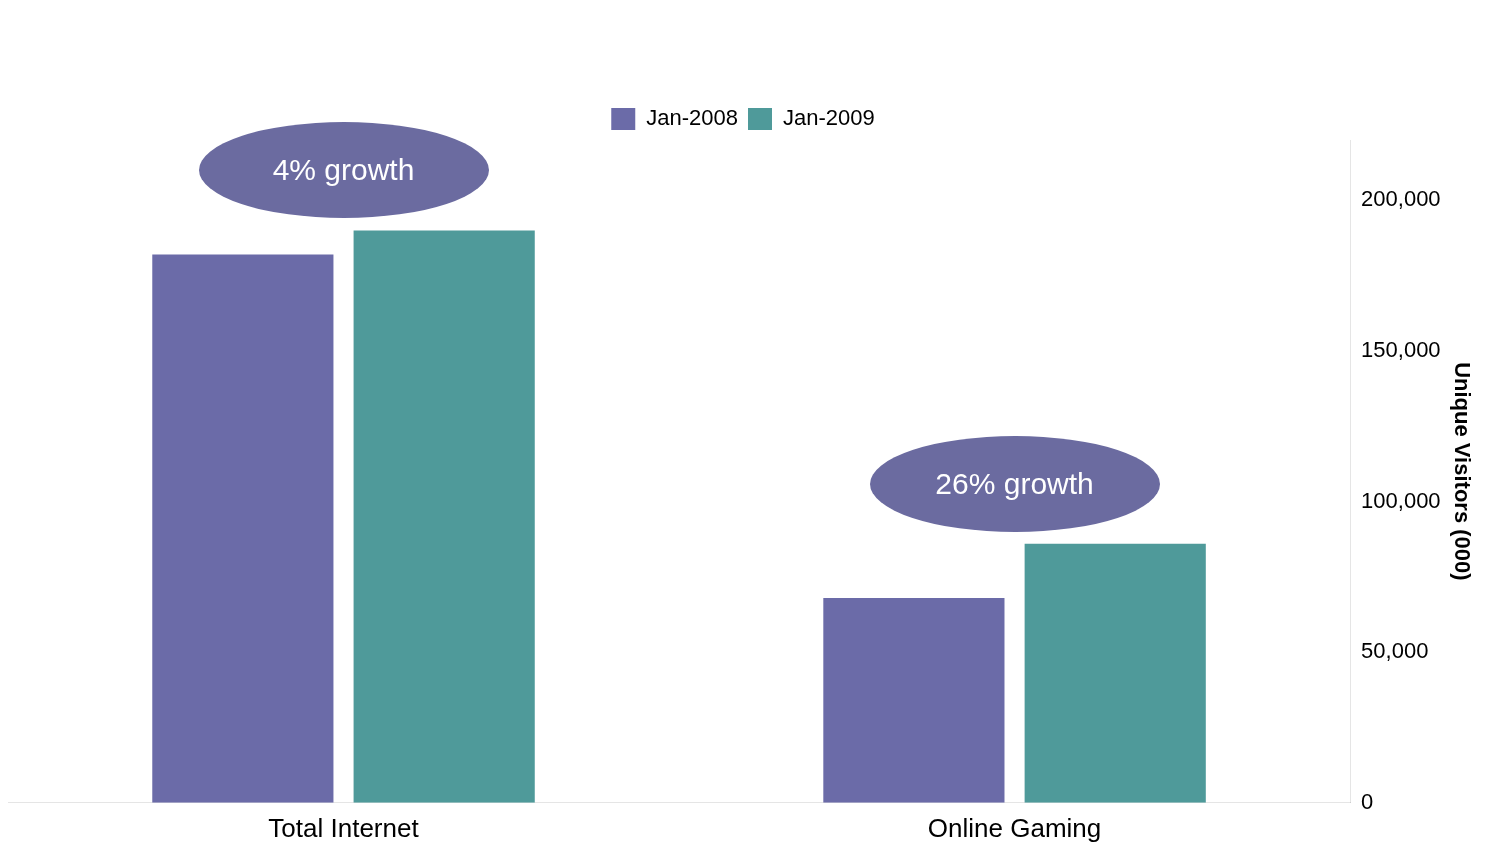 This screenshot has width=1491, height=864. Describe the element at coordinates (1401, 349) in the screenshot. I see `y-tick-label: 150,000` at that location.